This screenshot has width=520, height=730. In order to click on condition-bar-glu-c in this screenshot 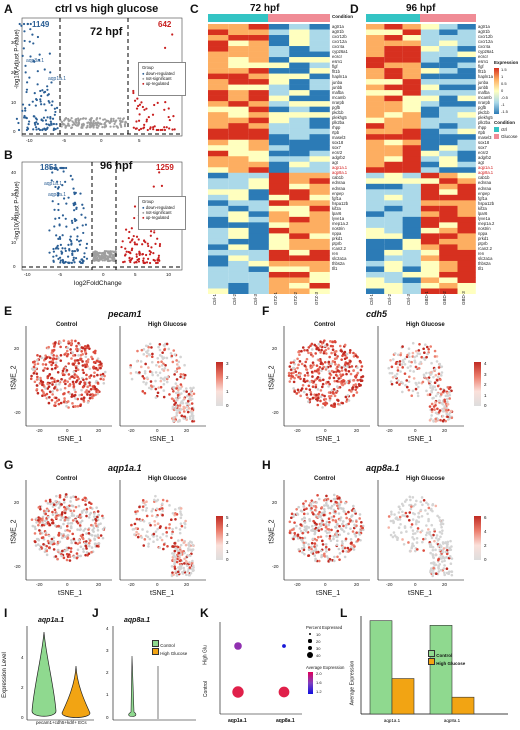, I will do `click(299, 18)`.